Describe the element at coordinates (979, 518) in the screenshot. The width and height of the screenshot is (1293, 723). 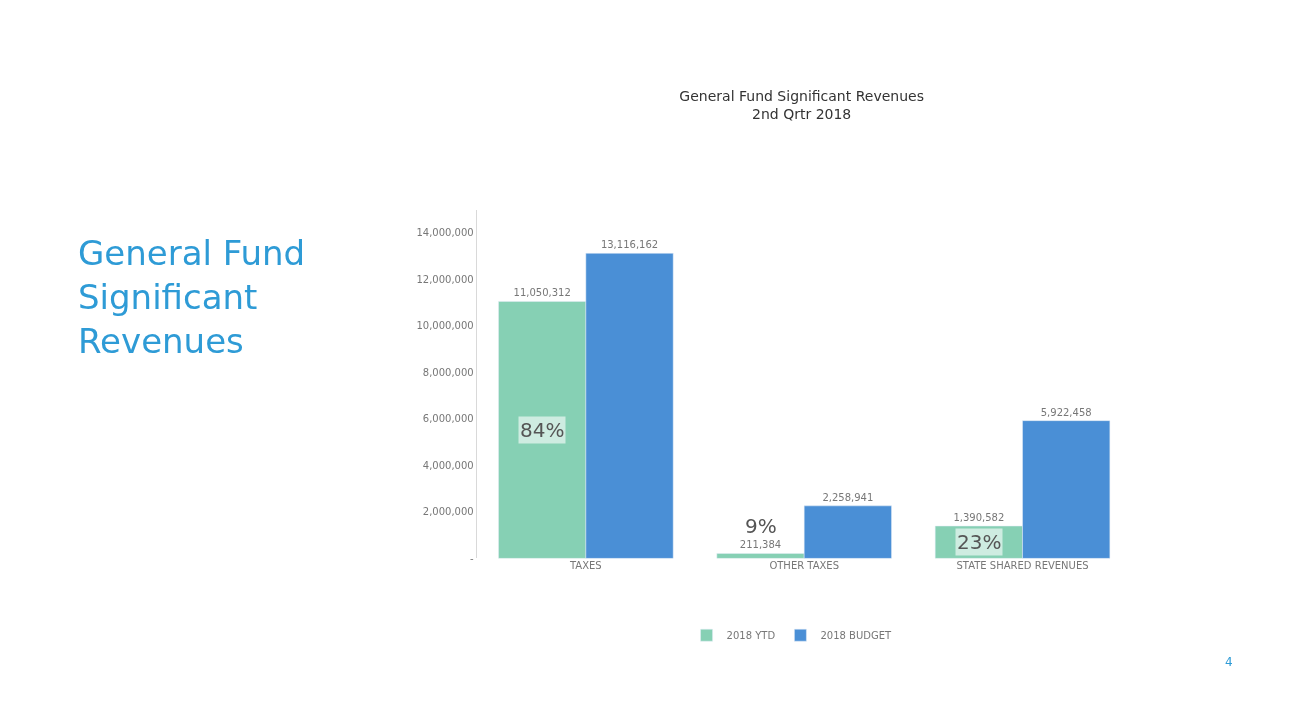
I see `data-label: 1,390,582` at that location.